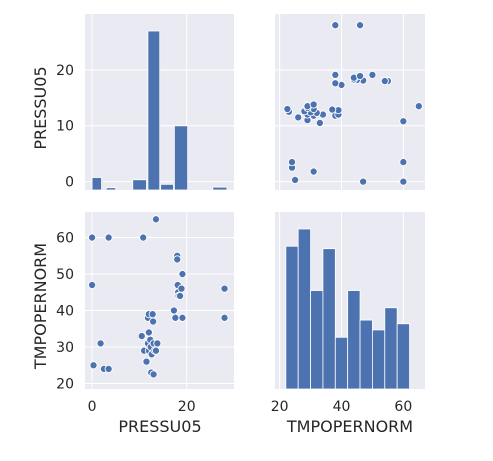 Image resolution: width=493 pixels, height=461 pixels. What do you see at coordinates (349, 426) in the screenshot?
I see `x-axis-label-right: TMPOPERNORM` at bounding box center [349, 426].